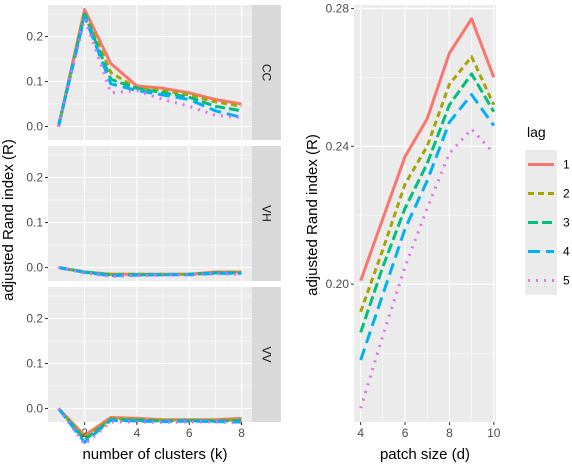 This screenshot has height=464, width=572. What do you see at coordinates (84, 433) in the screenshot?
I see `left-x-tick-label: 2` at bounding box center [84, 433].